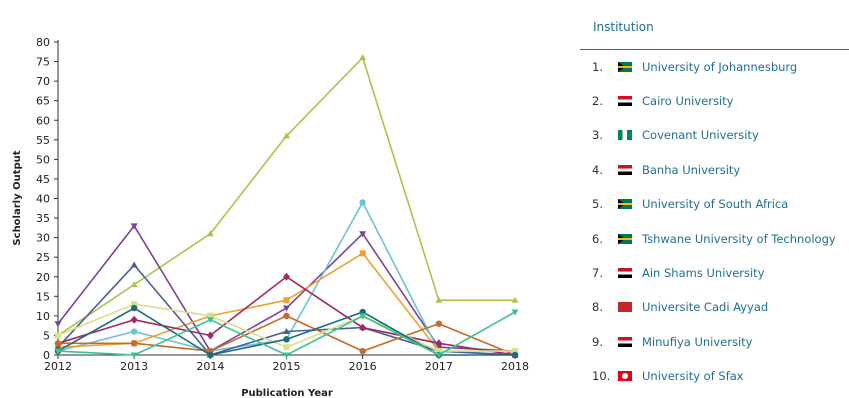  What do you see at coordinates (287, 393) in the screenshot?
I see `x-axis-title: Publication Year` at bounding box center [287, 393].